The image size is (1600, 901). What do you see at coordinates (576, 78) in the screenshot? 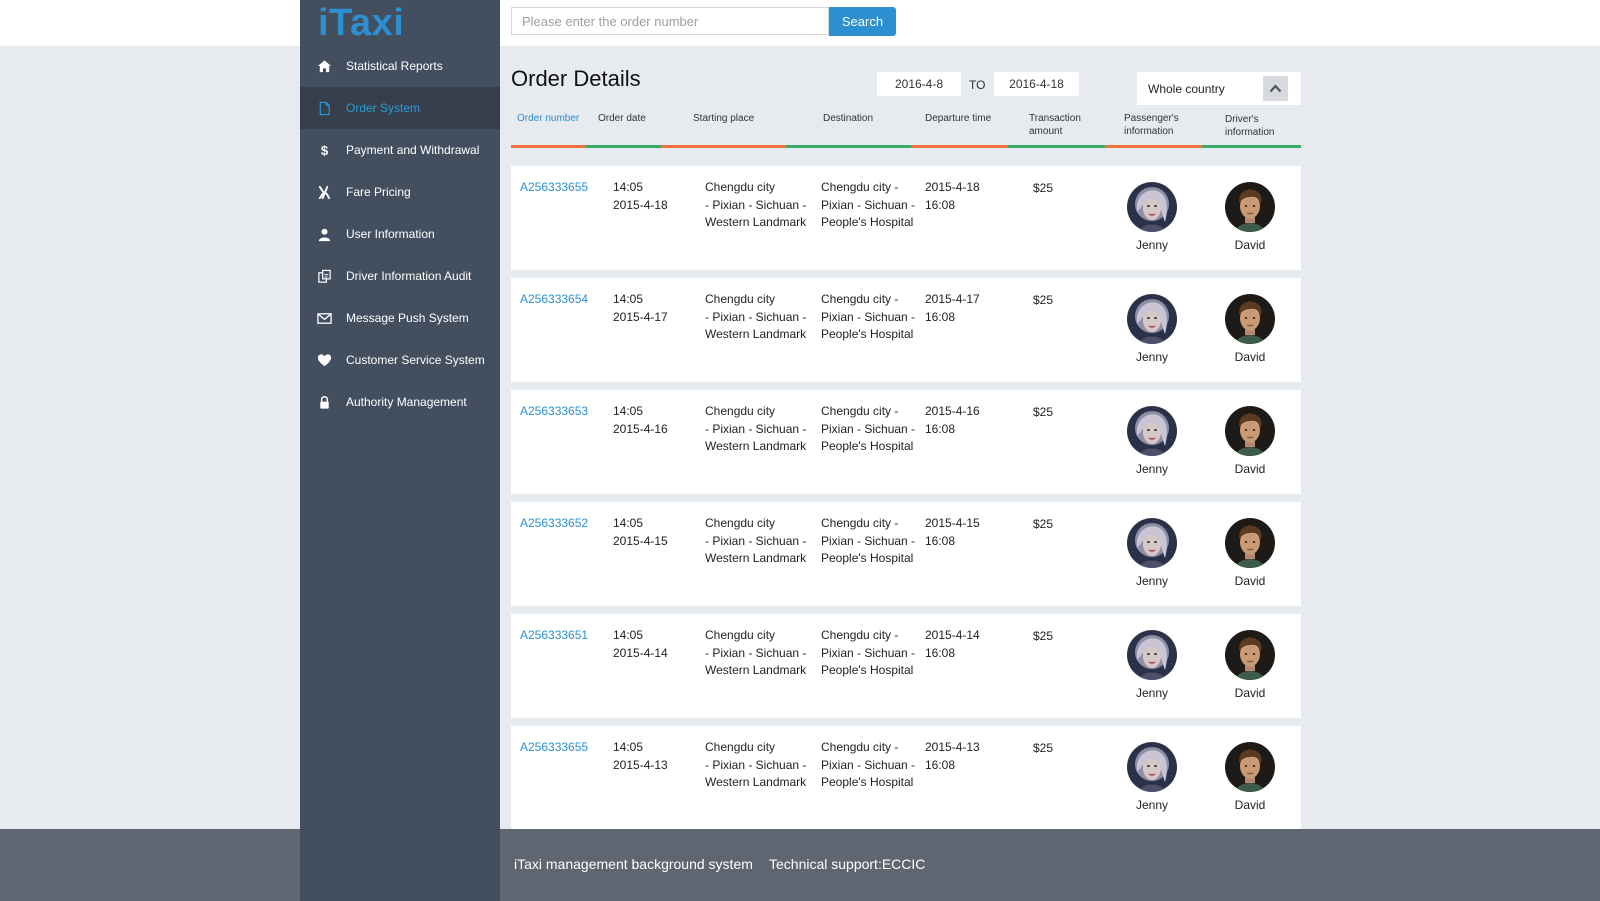
I see `page-title: Order Details` at bounding box center [576, 78].